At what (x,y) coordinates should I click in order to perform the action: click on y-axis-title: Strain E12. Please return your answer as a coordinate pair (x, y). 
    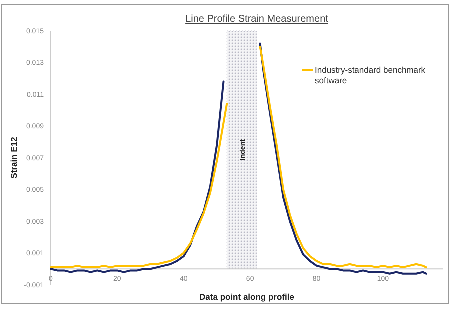
    Looking at the image, I should click on (14, 157).